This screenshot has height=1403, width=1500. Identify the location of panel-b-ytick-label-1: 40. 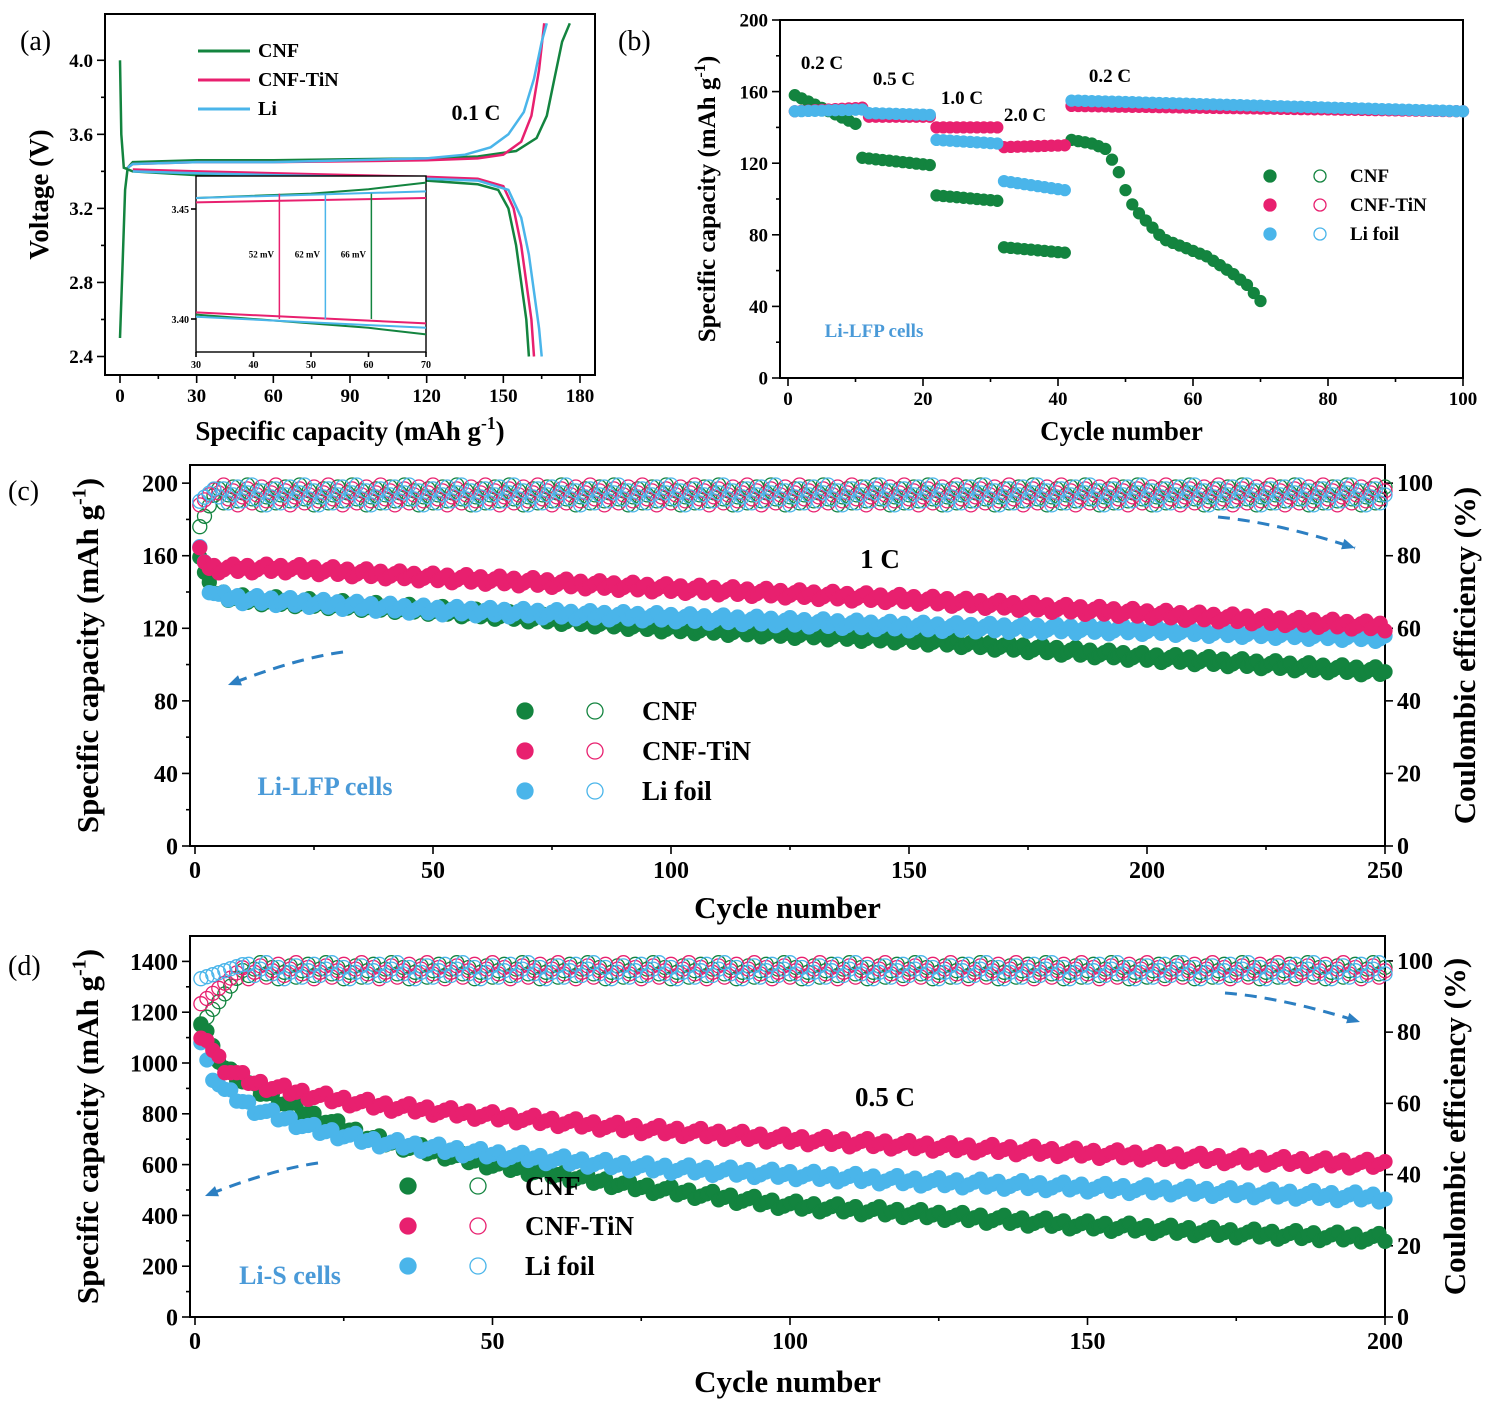
(758, 307).